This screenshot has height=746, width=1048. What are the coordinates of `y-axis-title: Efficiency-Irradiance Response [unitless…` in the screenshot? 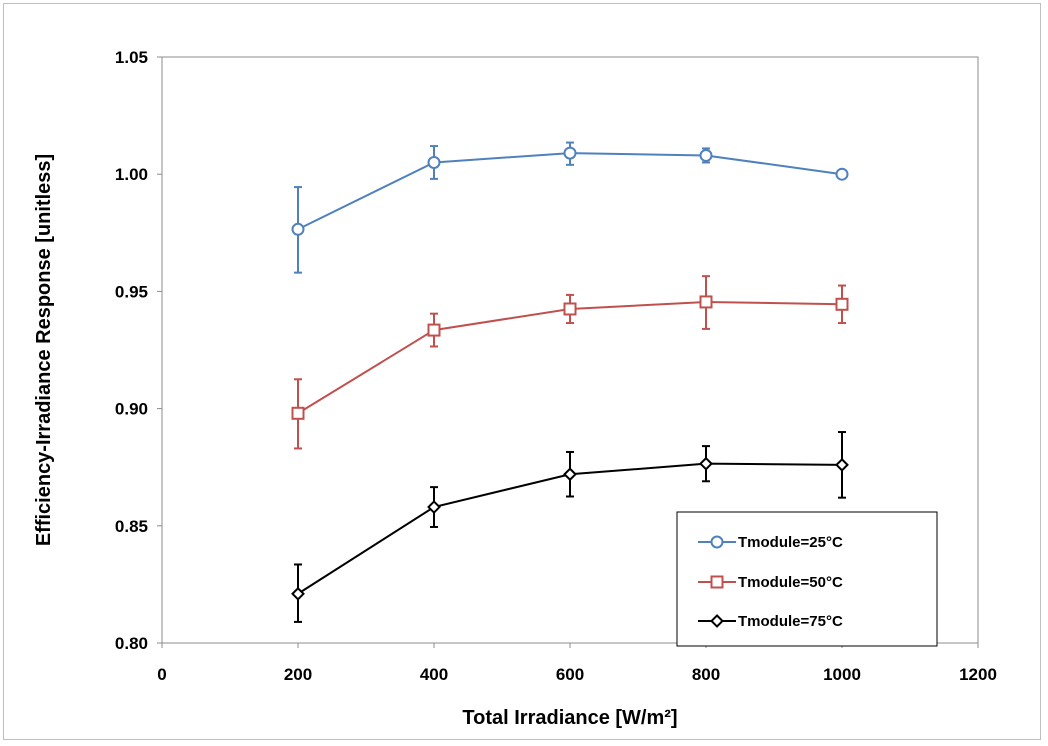 It's located at (44, 350).